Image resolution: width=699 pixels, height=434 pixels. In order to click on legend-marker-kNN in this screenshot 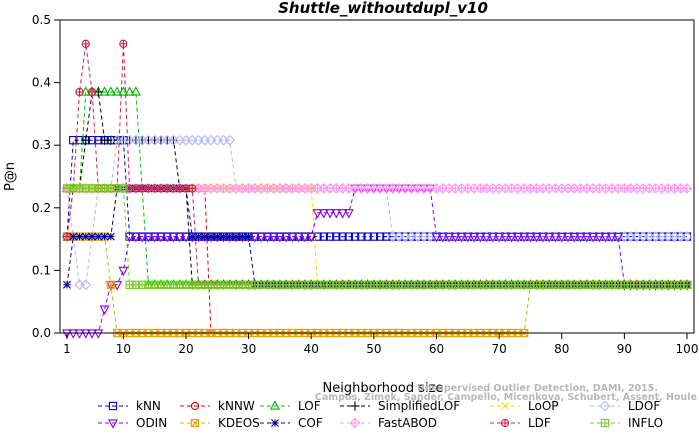, I will do `click(113, 406)`.